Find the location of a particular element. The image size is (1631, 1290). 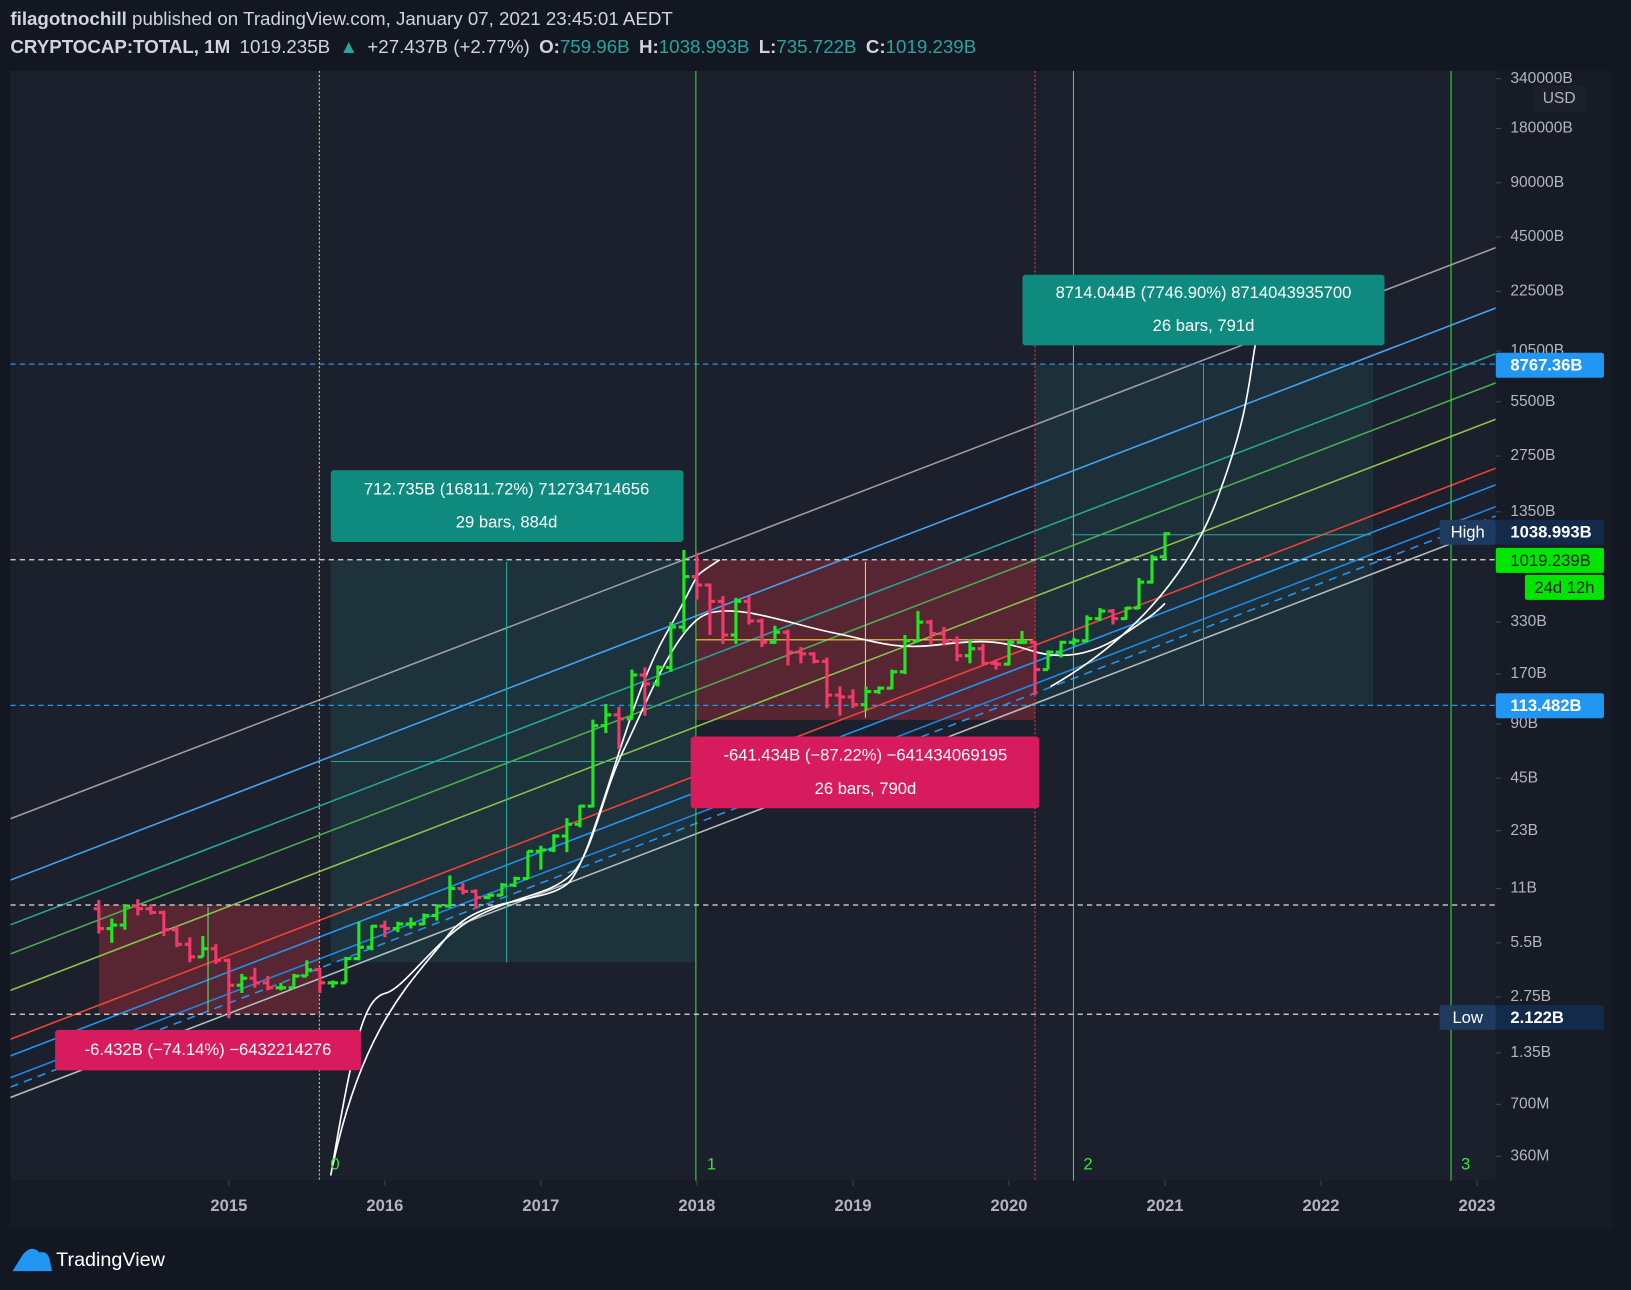

currency: USD is located at coordinates (1559, 98).